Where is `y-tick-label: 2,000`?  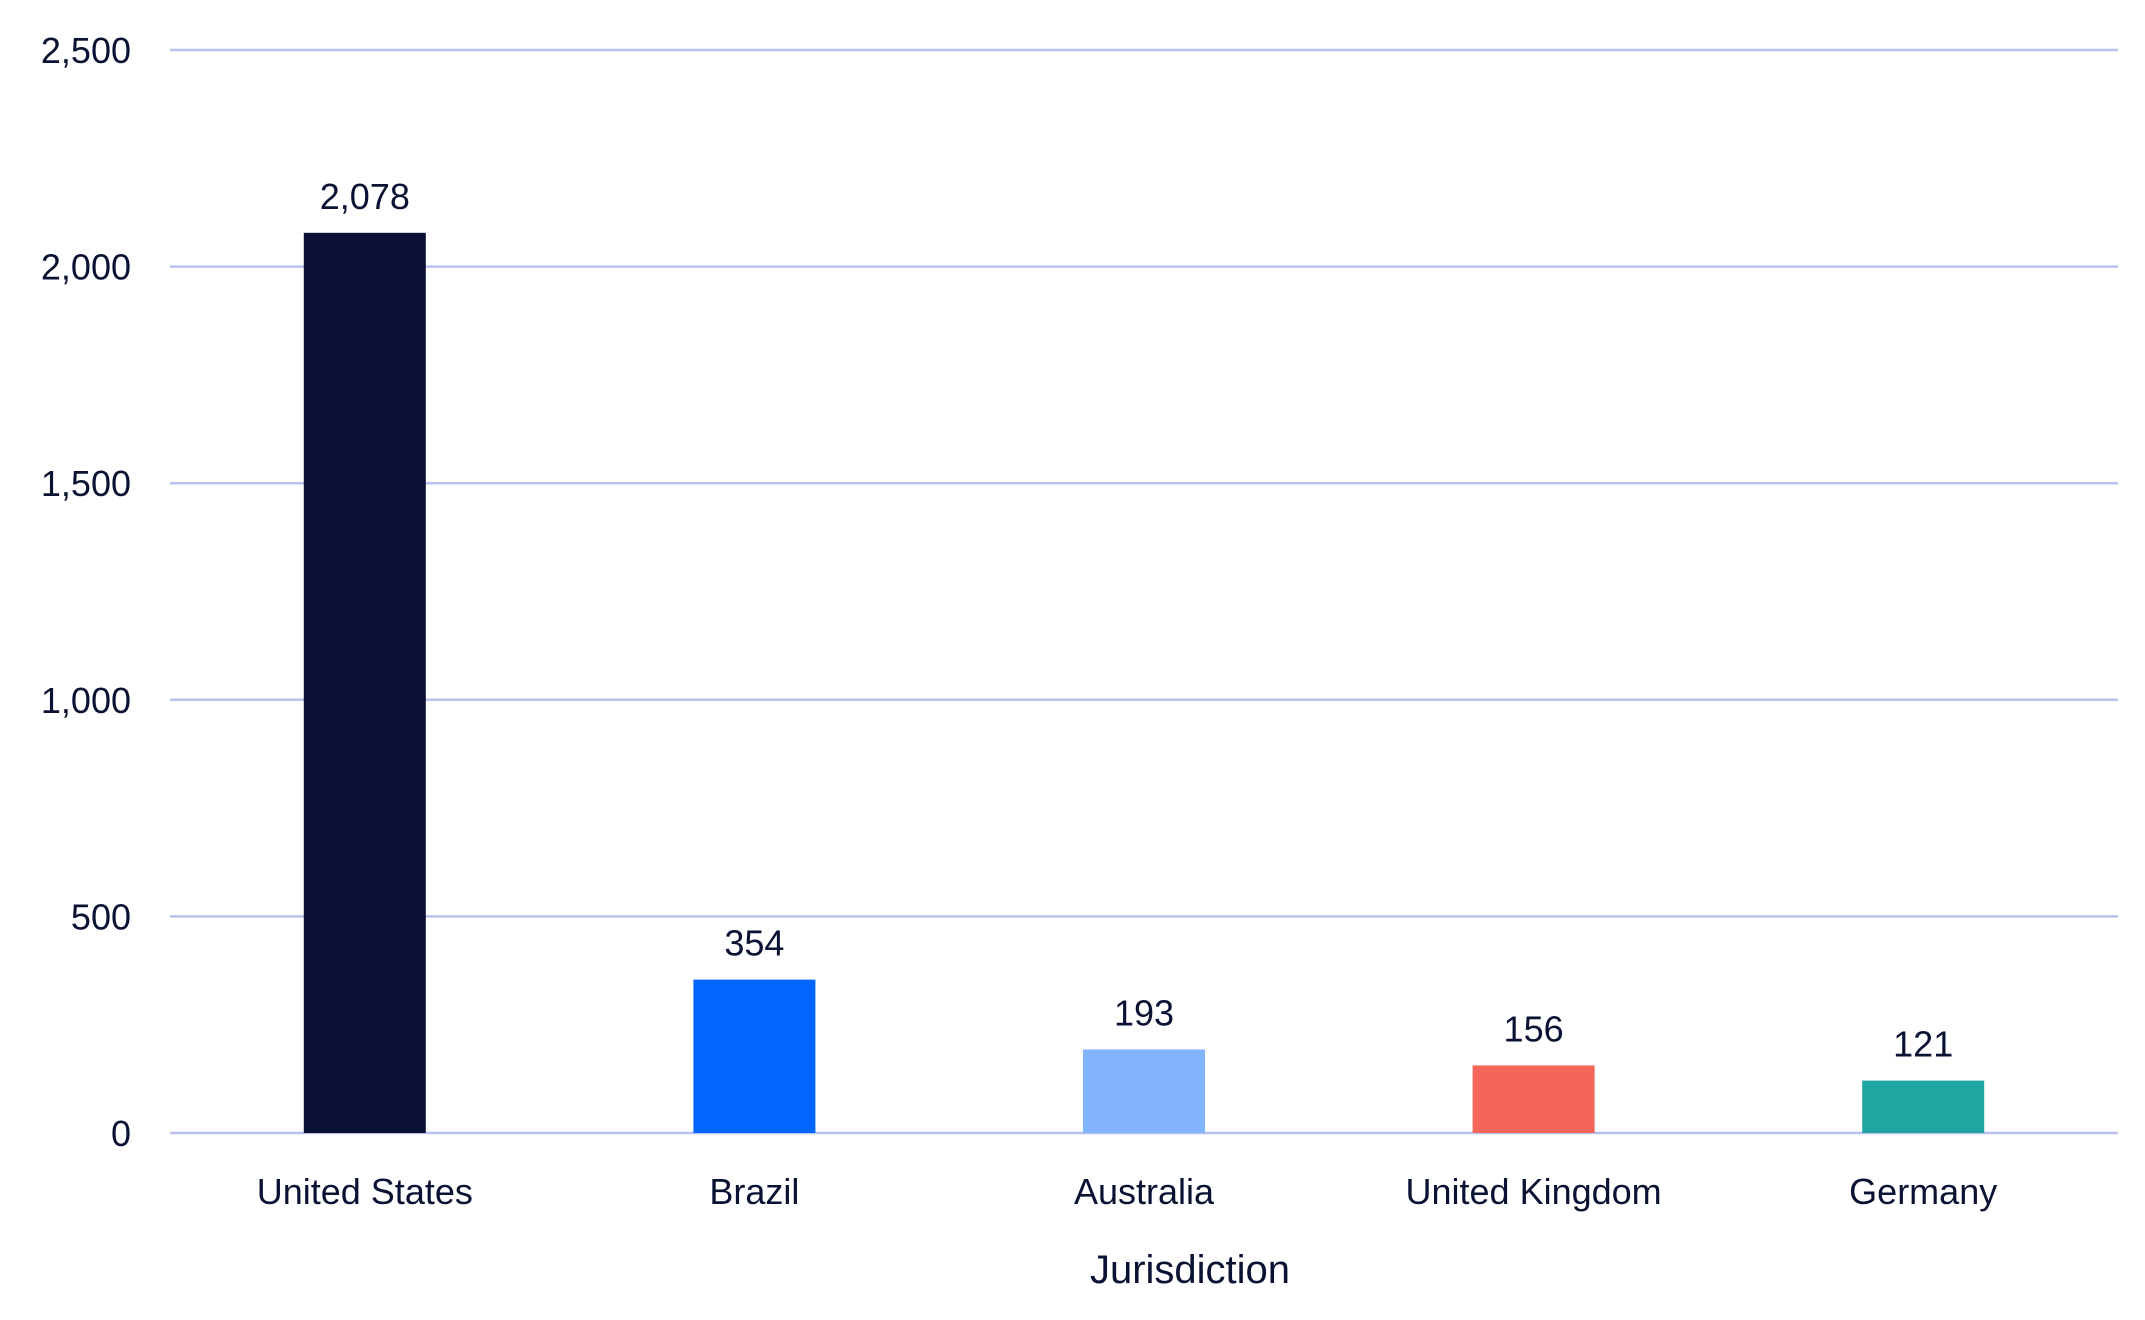
y-tick-label: 2,000 is located at coordinates (86, 267).